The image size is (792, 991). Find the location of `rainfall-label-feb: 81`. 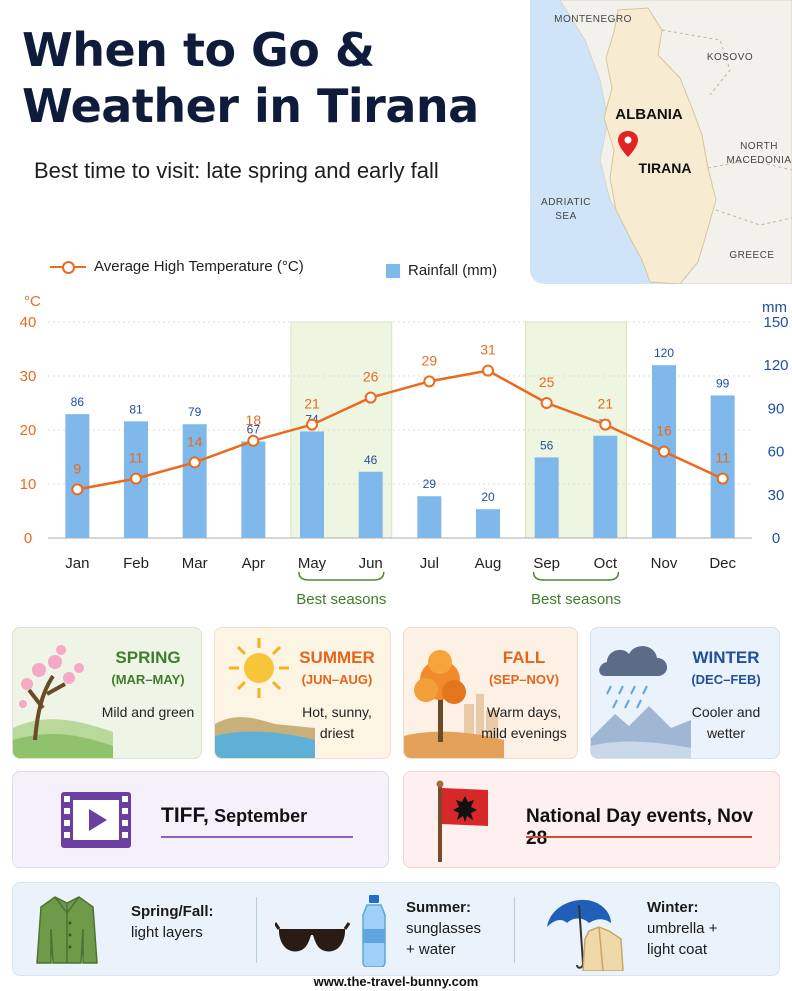

rainfall-label-feb: 81 is located at coordinates (136, 409).